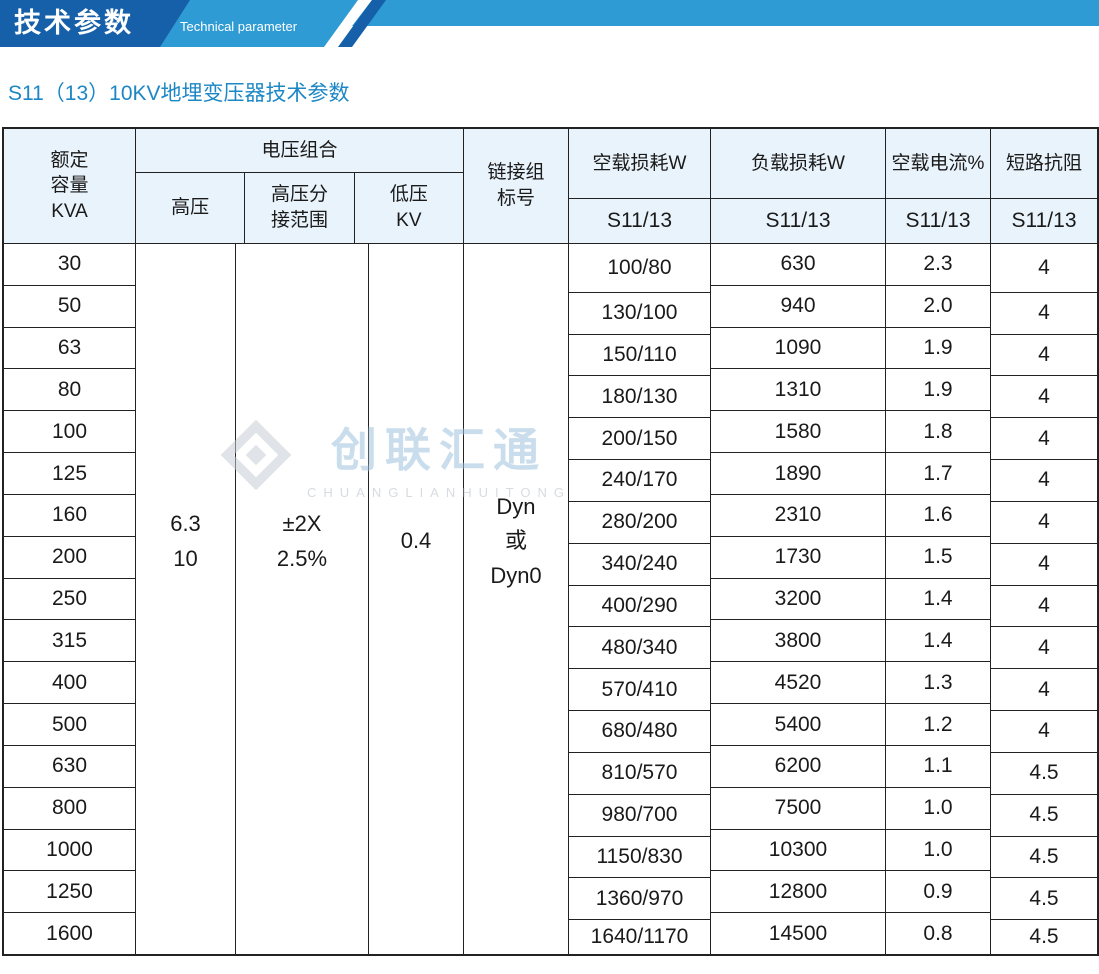  Describe the element at coordinates (798, 515) in the screenshot. I see `load-loss-cell: 2310` at that location.